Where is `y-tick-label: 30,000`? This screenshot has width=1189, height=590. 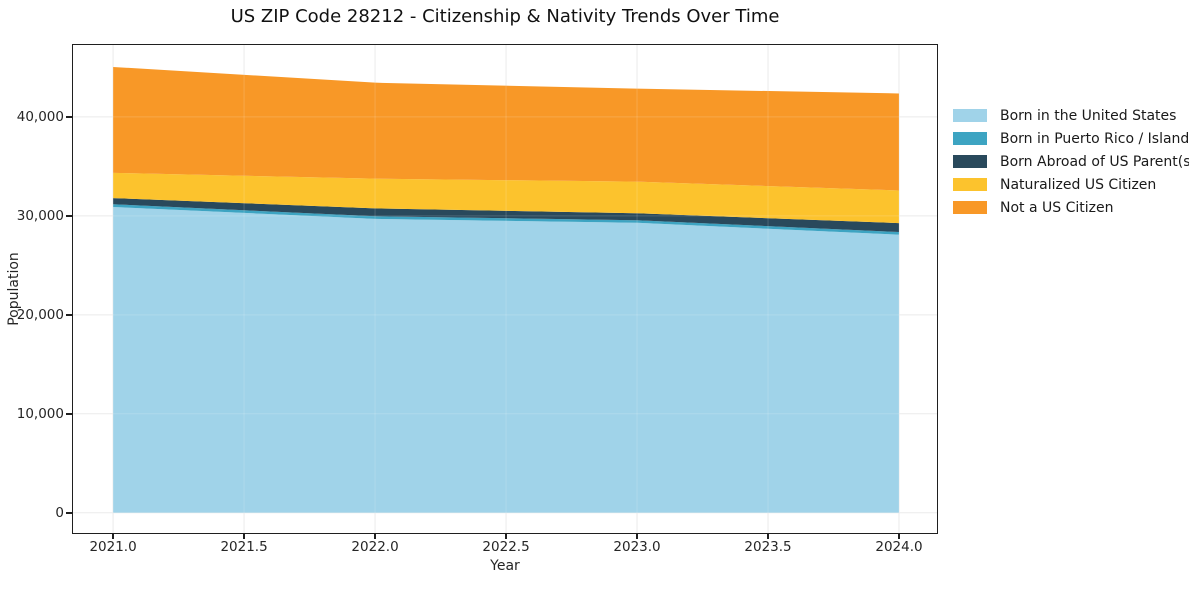 y-tick-label: 30,000 is located at coordinates (40, 215).